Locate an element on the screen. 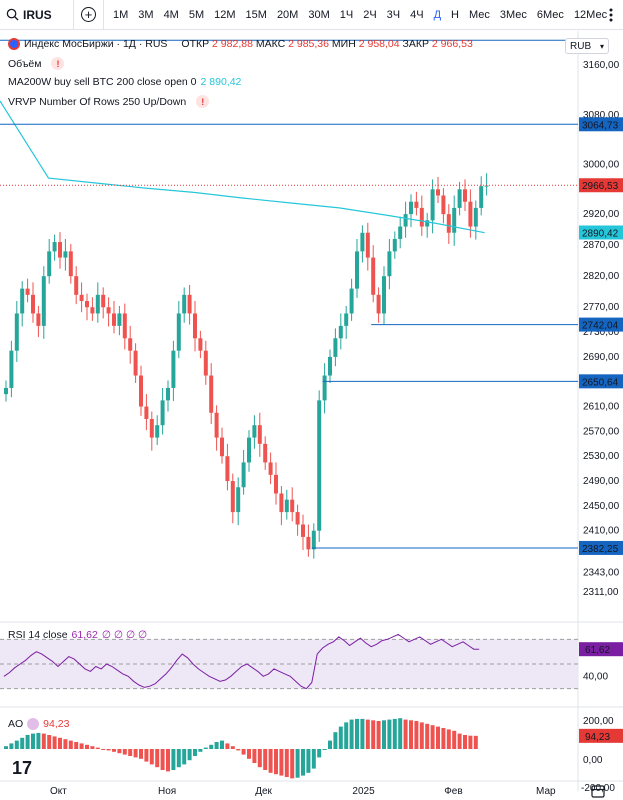  interval-17: 12Мес is located at coordinates (590, 14).